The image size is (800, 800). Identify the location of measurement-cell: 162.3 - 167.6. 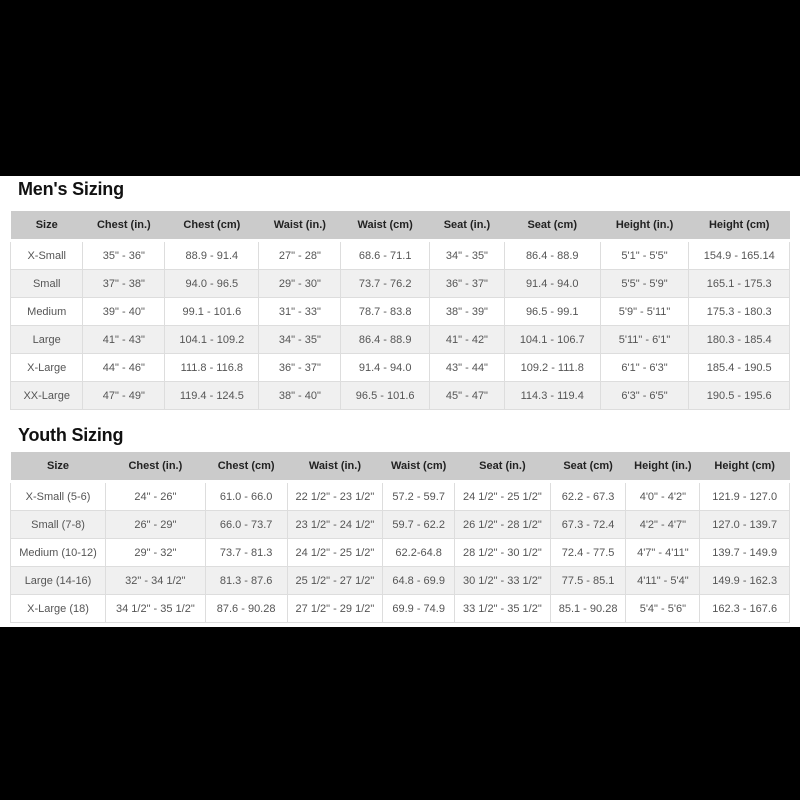
(744, 608).